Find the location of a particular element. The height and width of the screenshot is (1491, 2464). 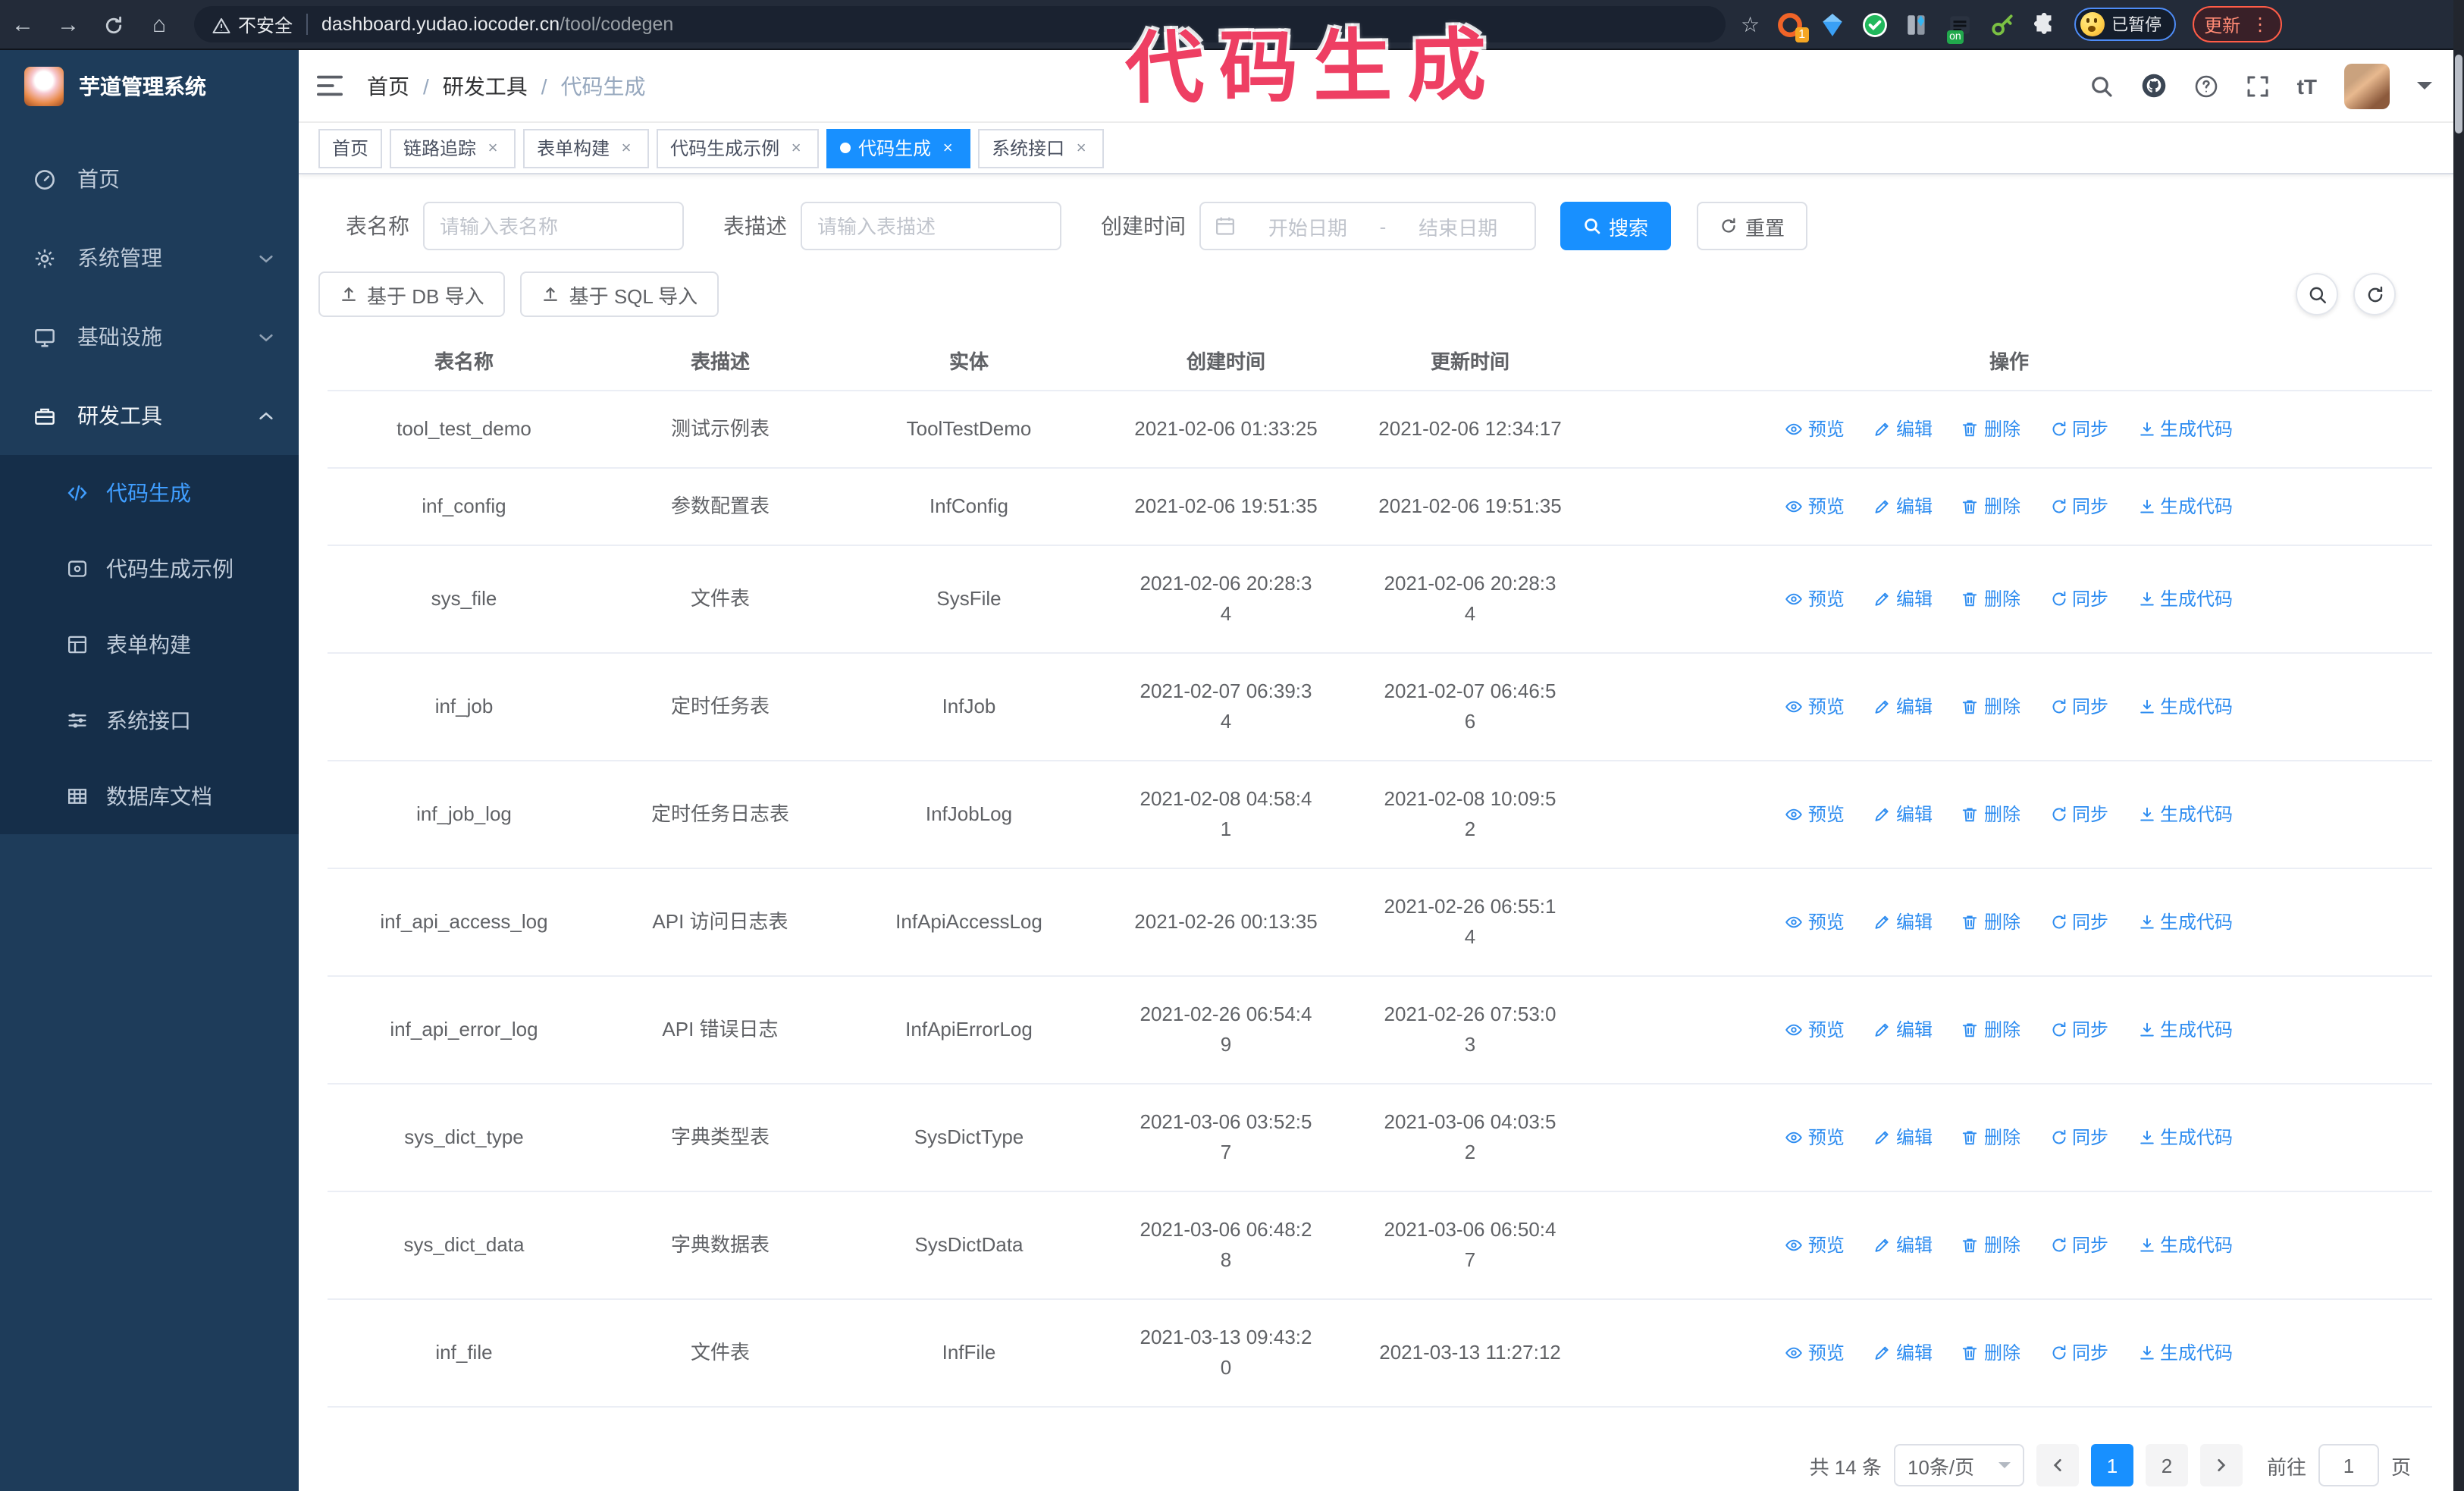

page-scrollbar is located at coordinates (2458, 745).